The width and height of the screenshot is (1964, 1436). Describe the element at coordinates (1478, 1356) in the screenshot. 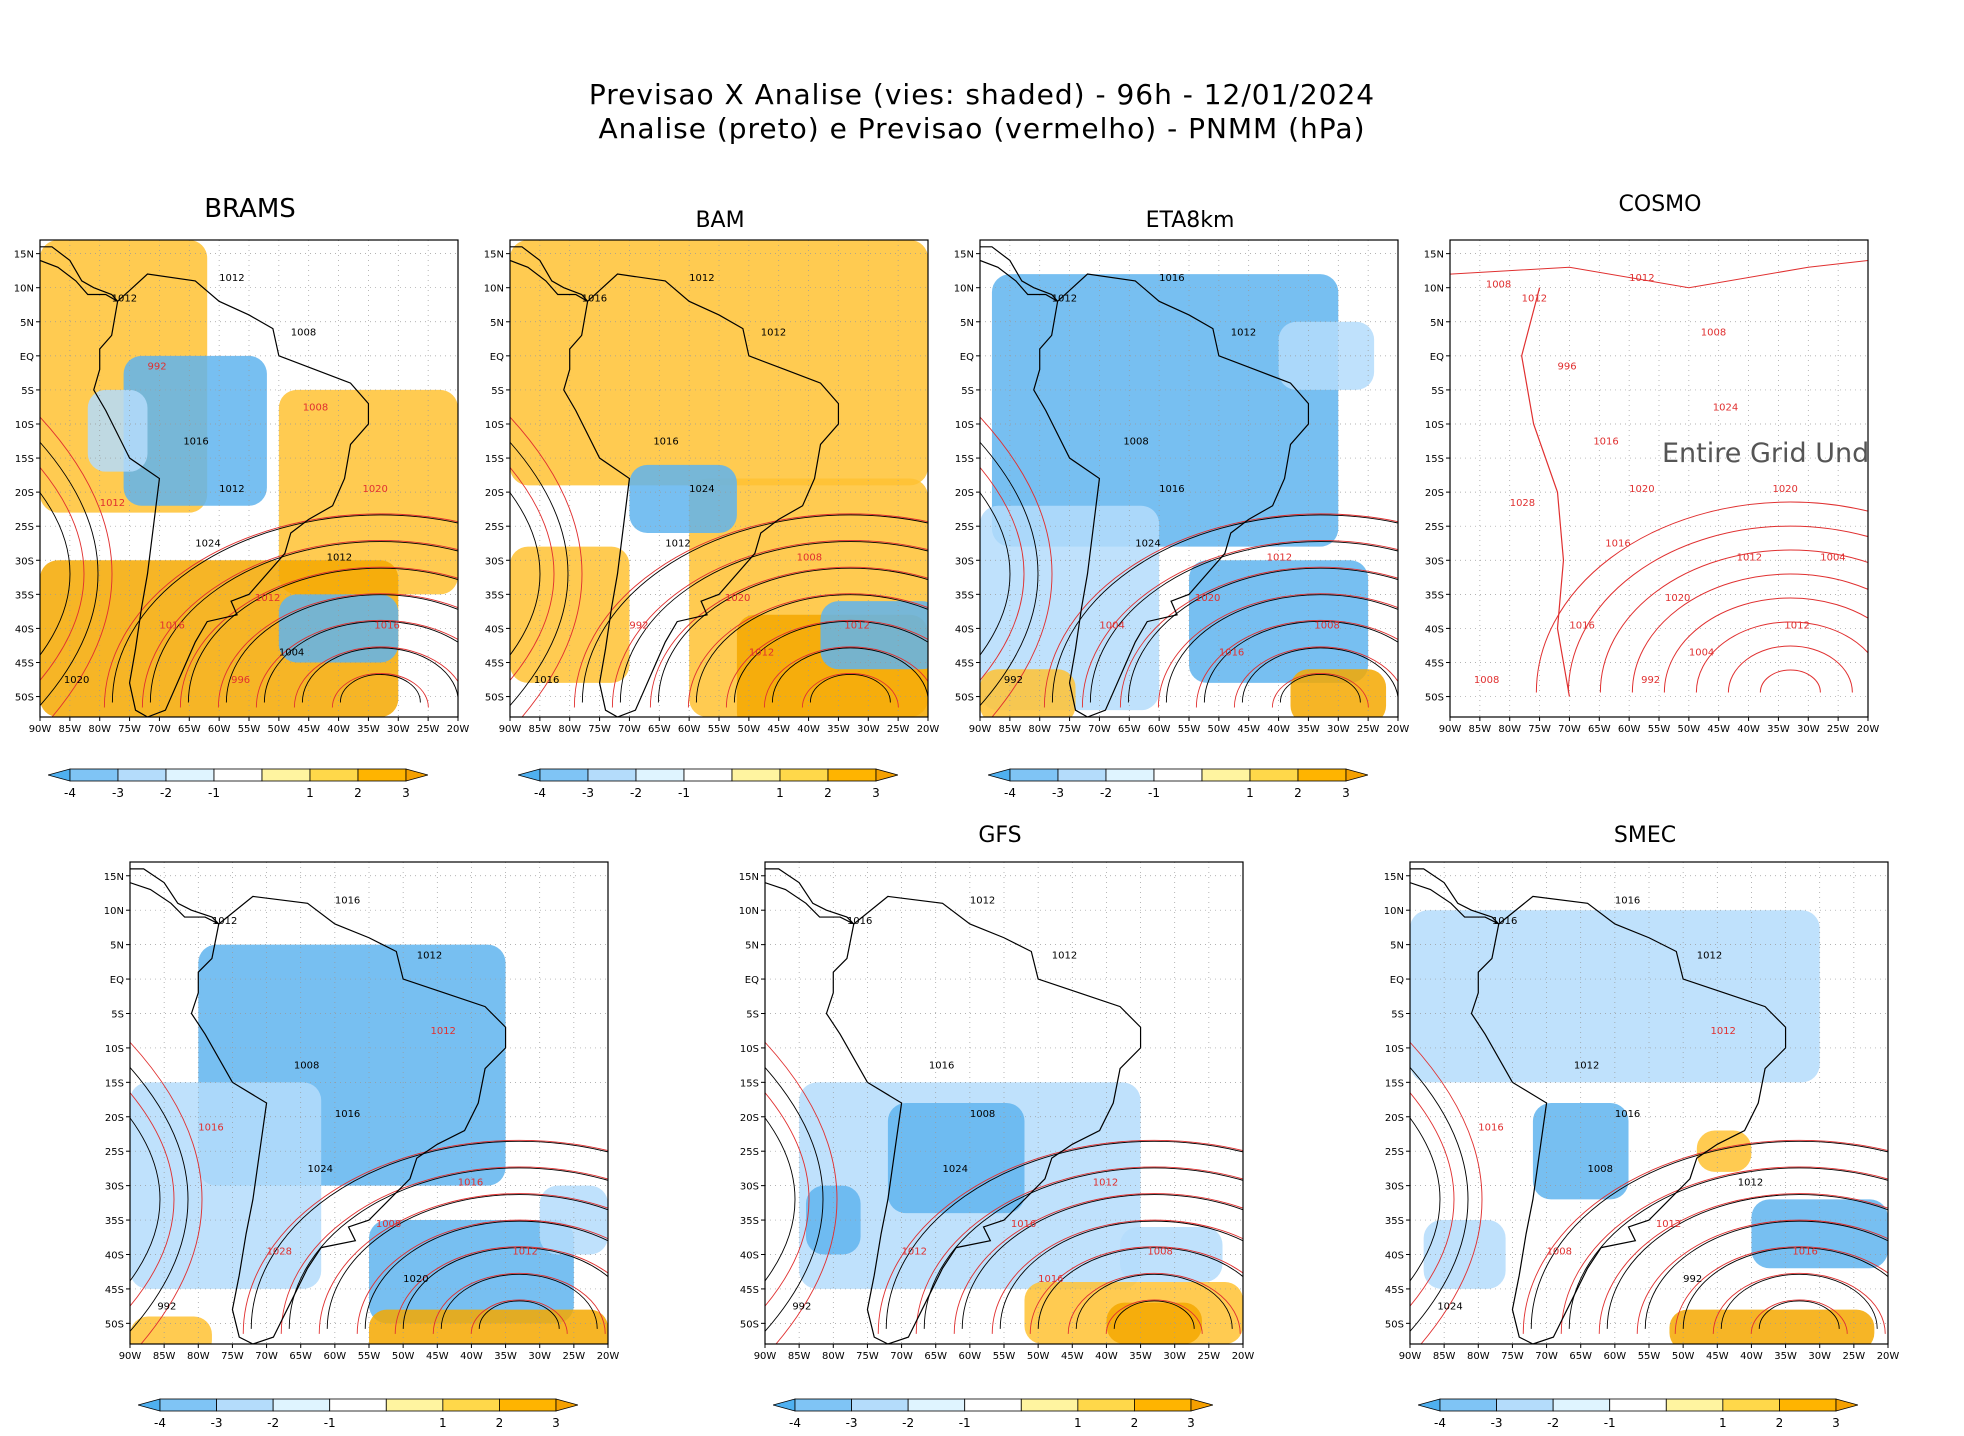

I see `lon-tick-label: 80W` at that location.